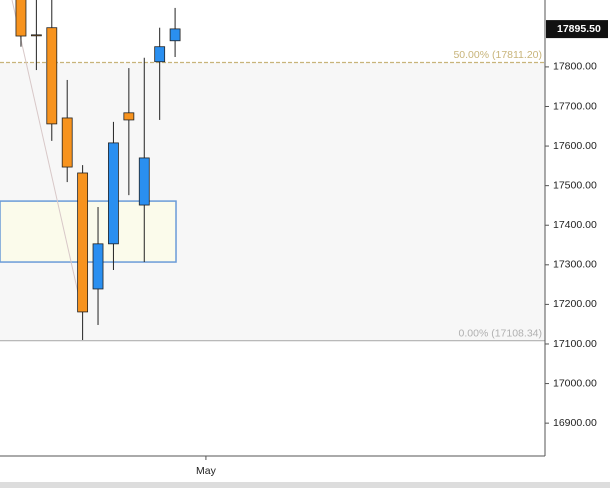  What do you see at coordinates (575, 106) in the screenshot?
I see `y-tick-label: 17700.00` at bounding box center [575, 106].